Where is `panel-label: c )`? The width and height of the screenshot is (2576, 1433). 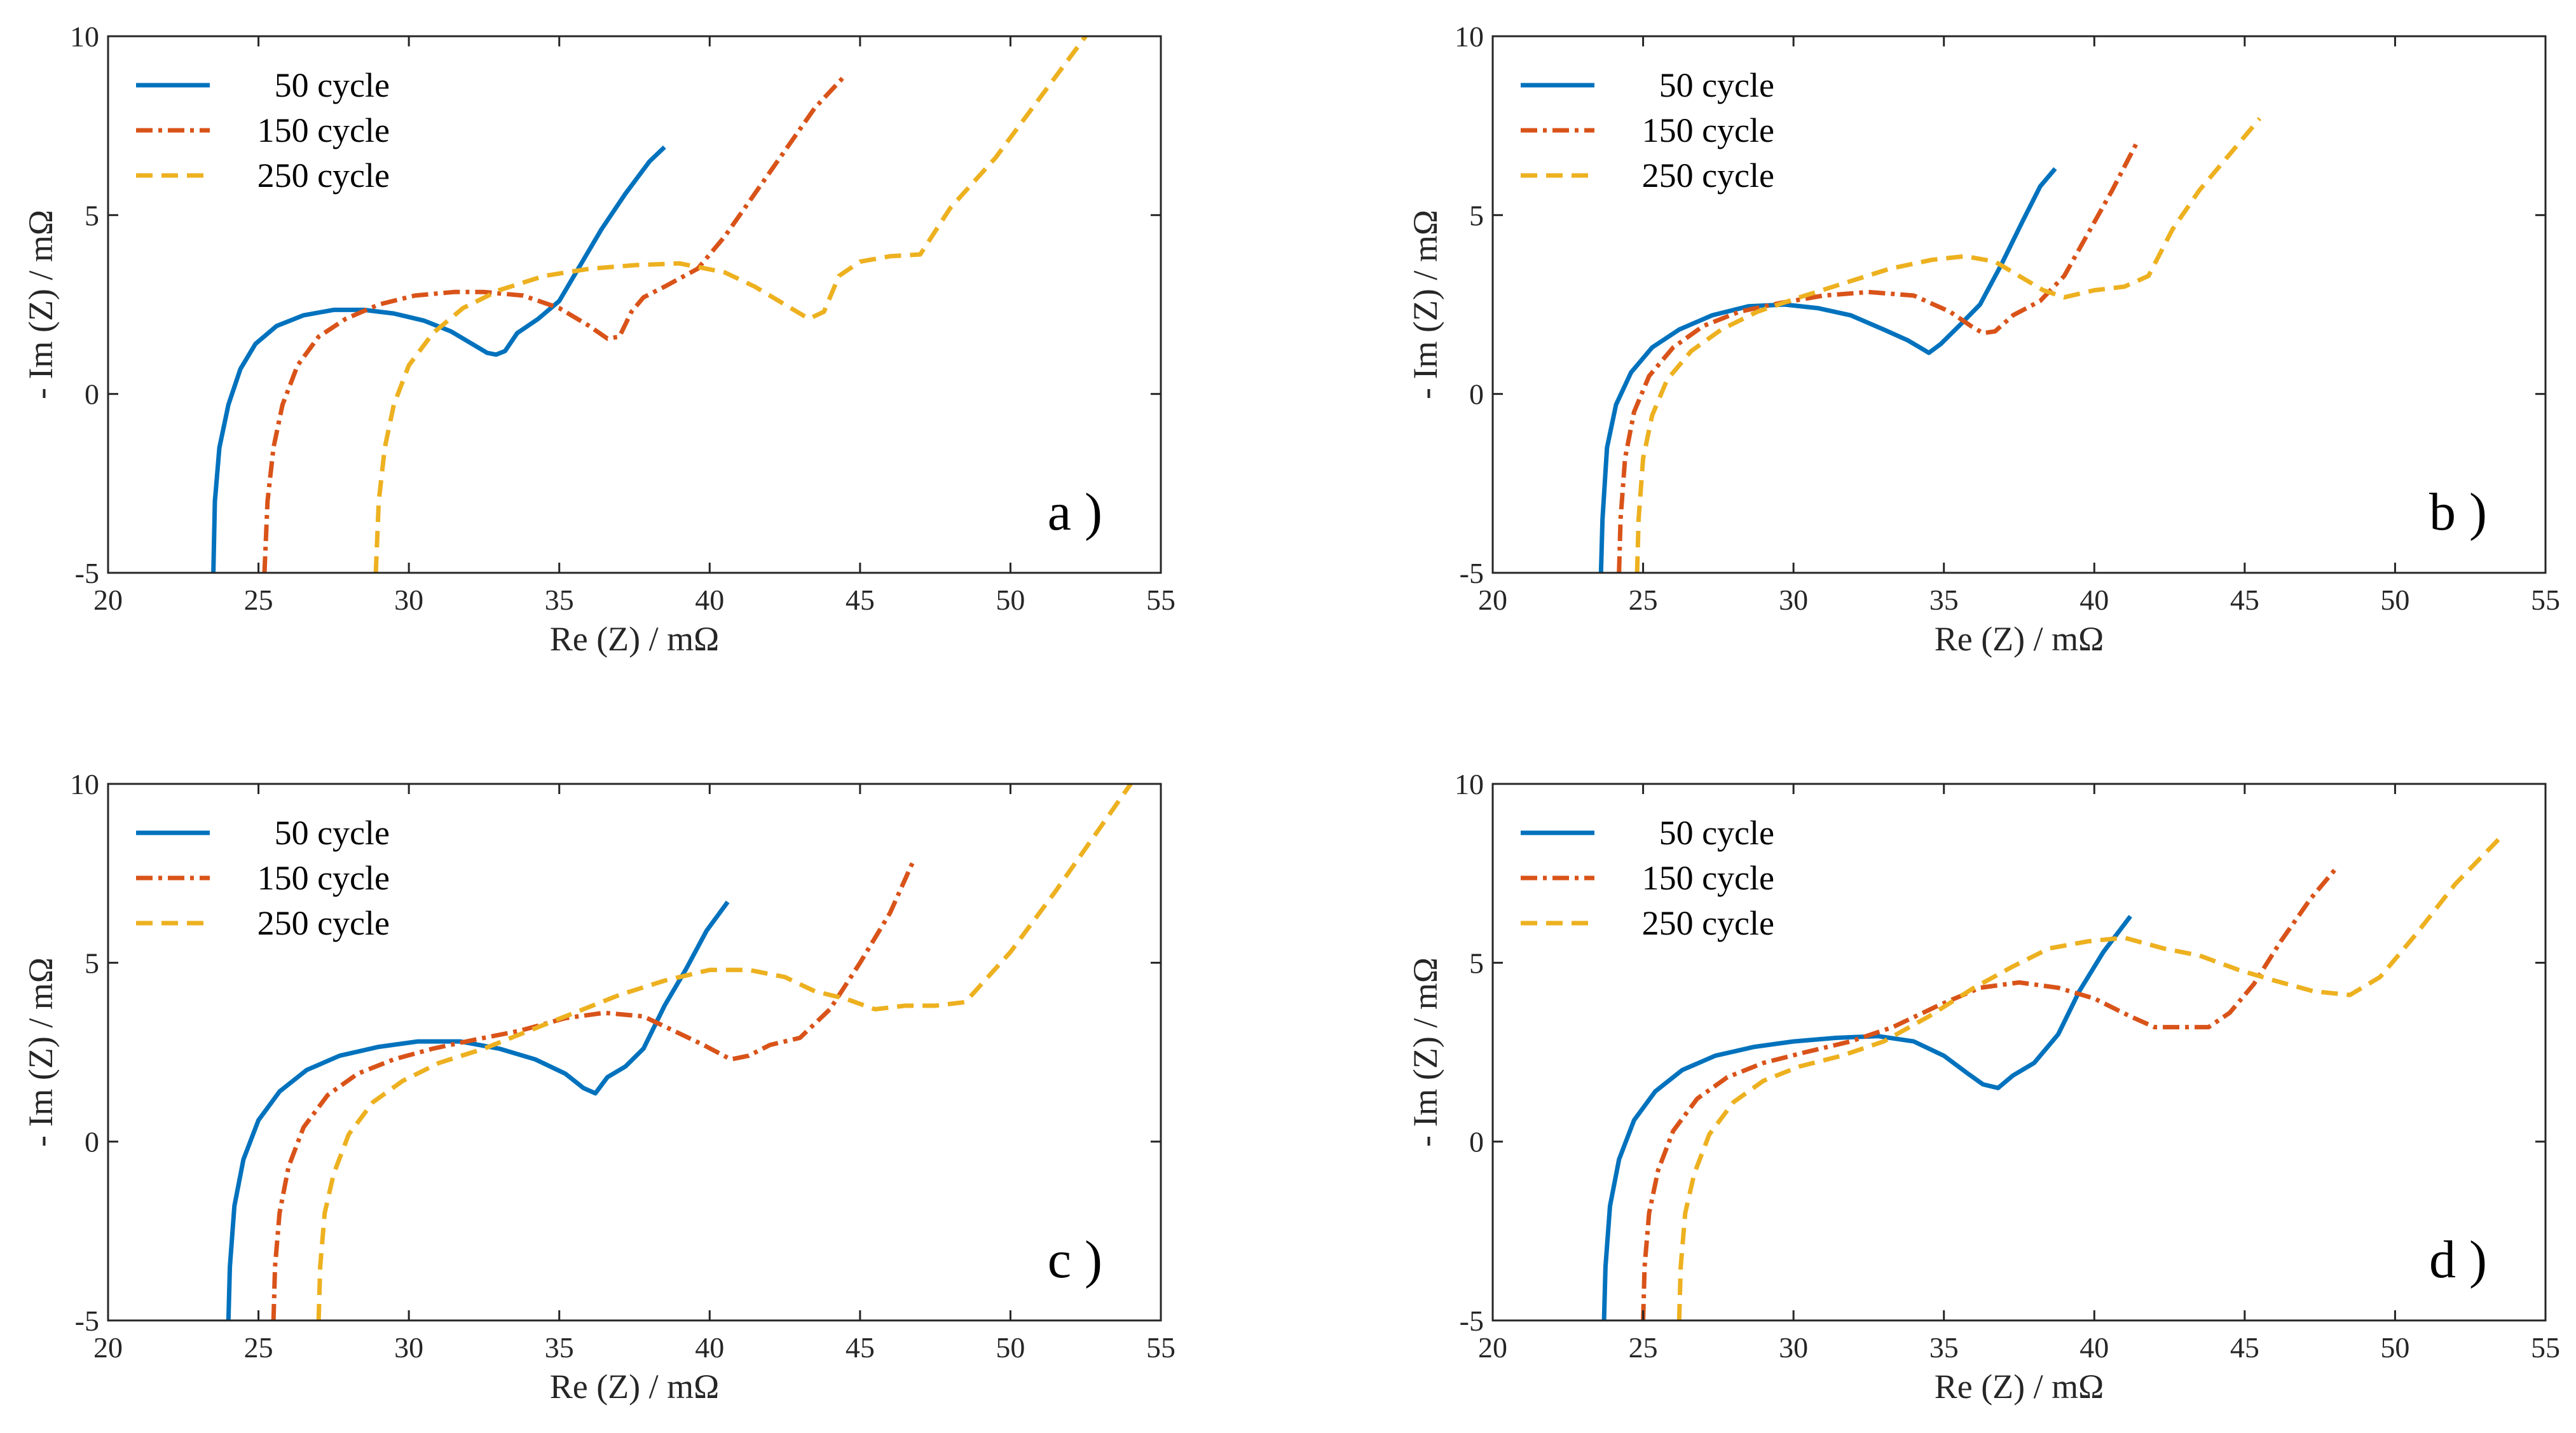 panel-label: c ) is located at coordinates (1075, 1259).